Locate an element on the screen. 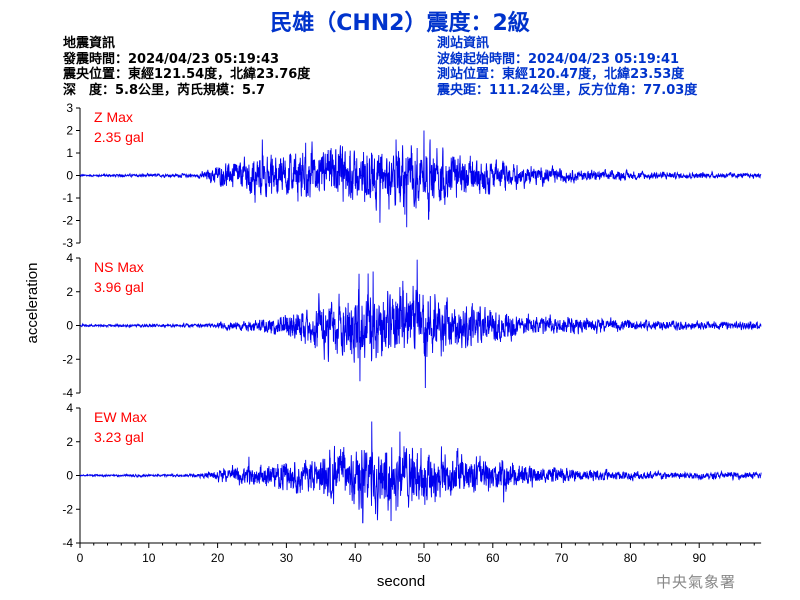 The width and height of the screenshot is (800, 600). max-label-z: Z Max is located at coordinates (113, 117).